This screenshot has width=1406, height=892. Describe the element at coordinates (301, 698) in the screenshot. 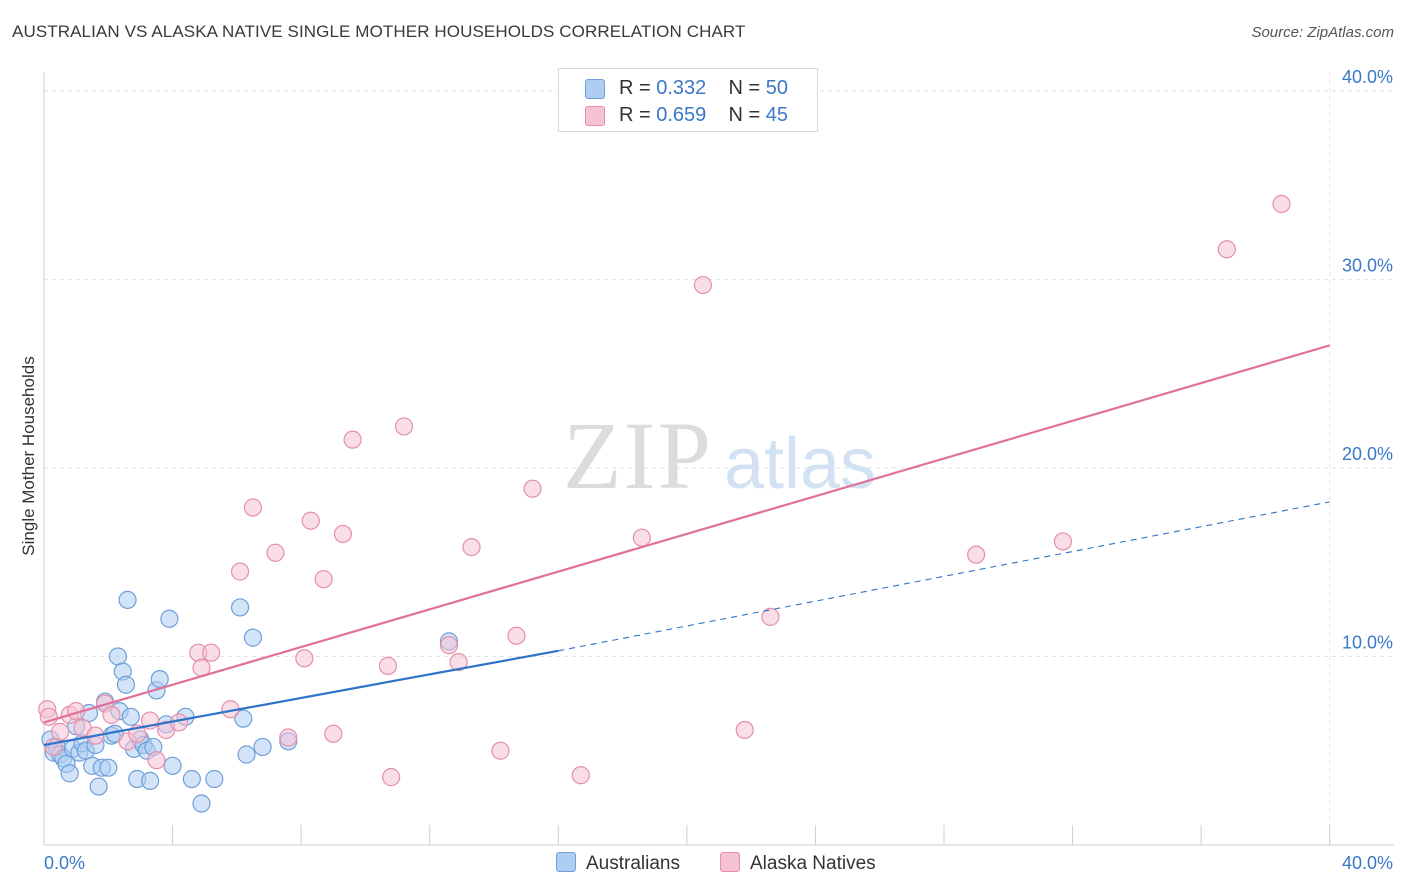

I see `trend-line-australians` at that location.